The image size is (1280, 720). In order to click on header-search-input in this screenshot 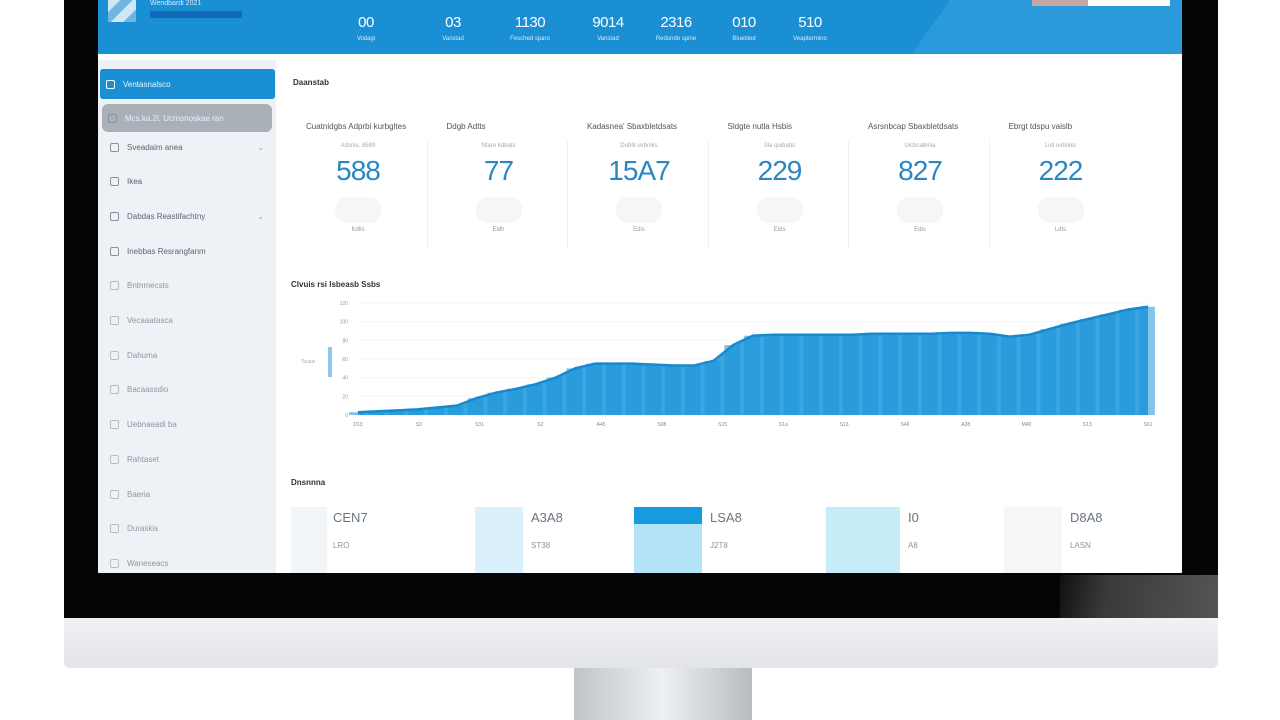, I will do `click(1129, 3)`.